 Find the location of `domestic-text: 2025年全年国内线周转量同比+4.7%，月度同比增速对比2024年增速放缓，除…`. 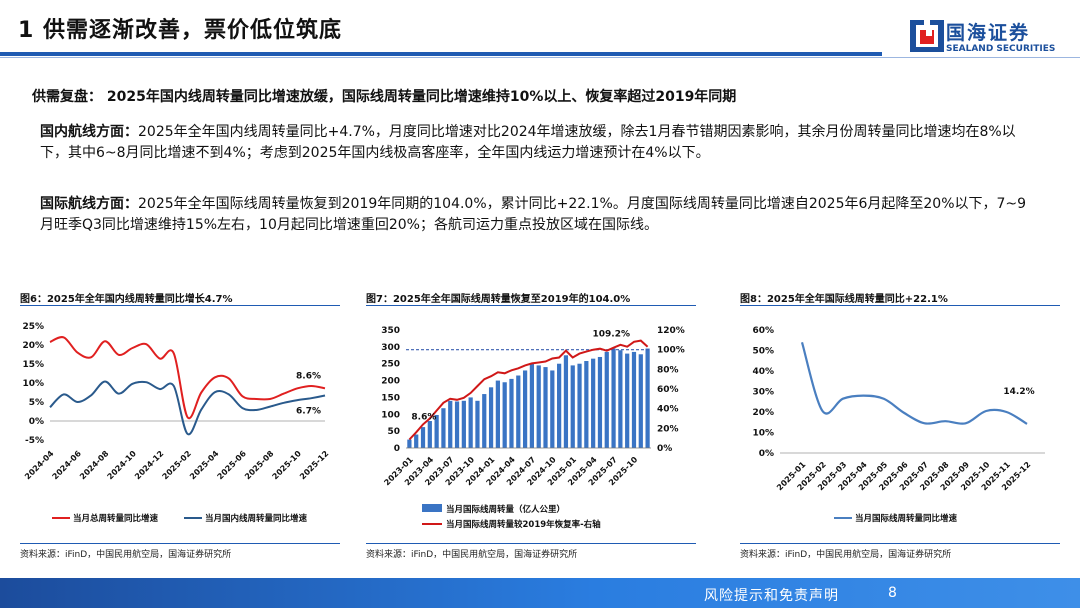

domestic-text: 2025年全年国内线周转量同比+4.7%，月度同比增速对比2024年增速放缓，除… is located at coordinates (528, 142).